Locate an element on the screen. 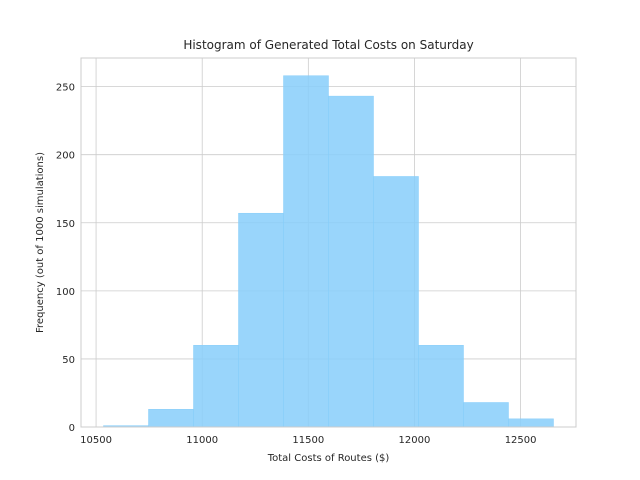  x-tick-label: 12500 is located at coordinates (521, 440).